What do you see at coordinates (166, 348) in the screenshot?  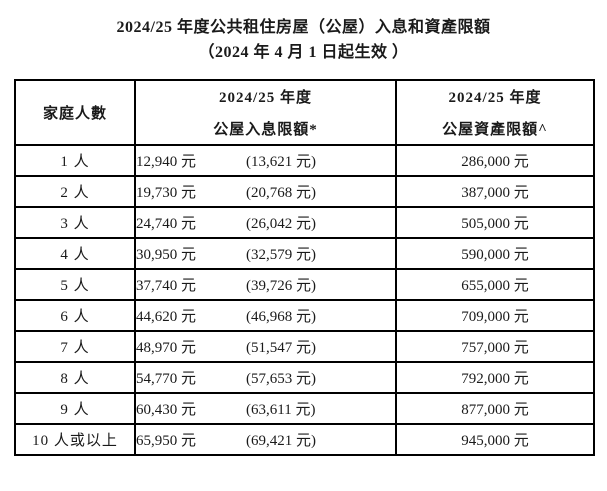 I see `income-limit-value: 48,970 元` at bounding box center [166, 348].